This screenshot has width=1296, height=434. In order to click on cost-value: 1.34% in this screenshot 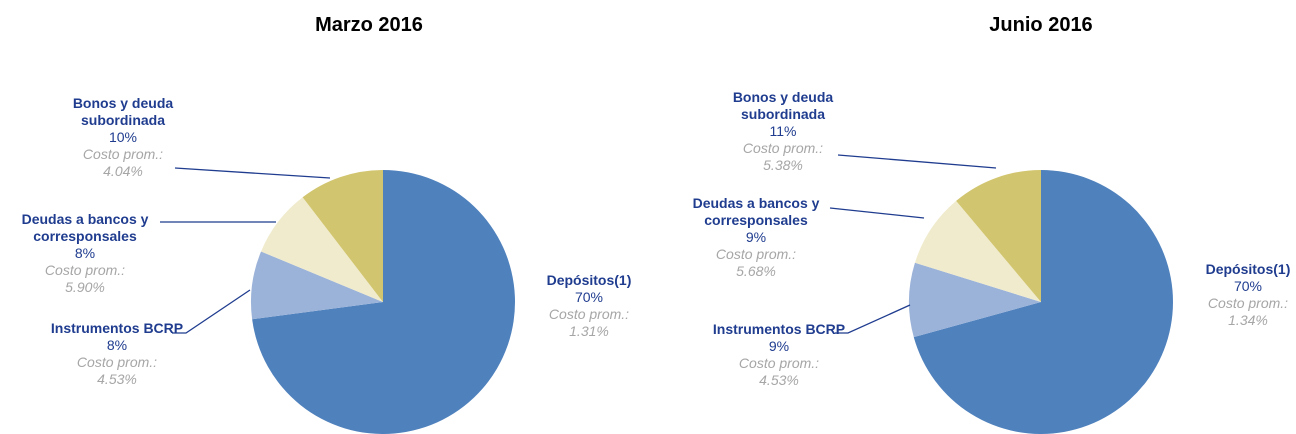, I will do `click(1248, 320)`.